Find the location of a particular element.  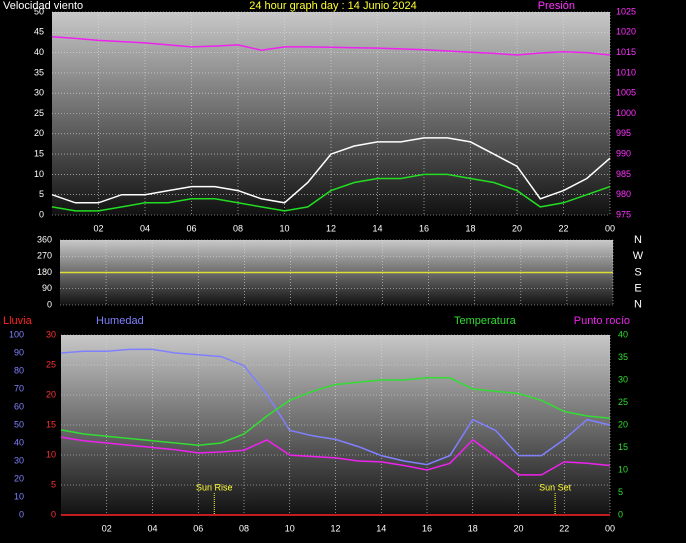

y-tick-label: 270 is located at coordinates (44, 256).